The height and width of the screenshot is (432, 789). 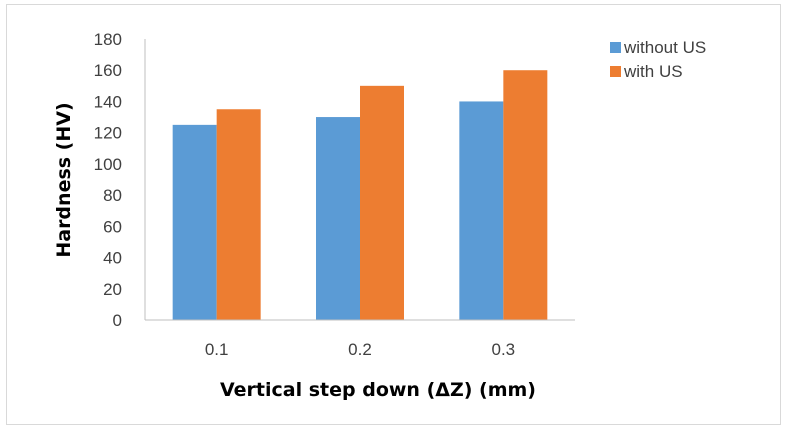 I want to click on bar-with-us-0.1, so click(x=238, y=214).